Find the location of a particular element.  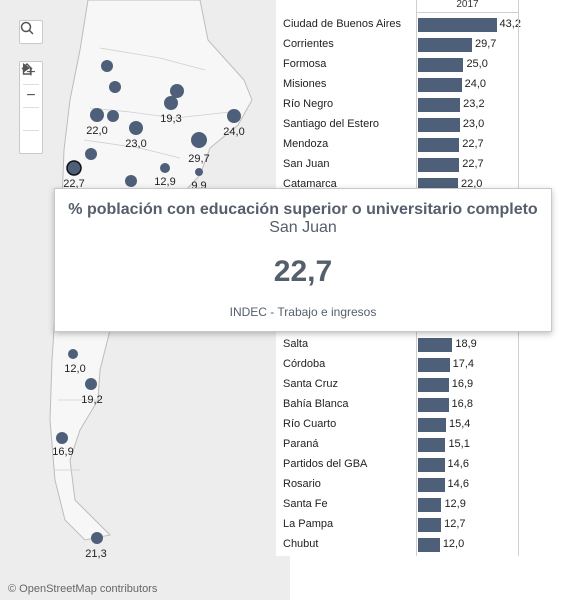

row-category-label: Partidos del GBA is located at coordinates (325, 464).